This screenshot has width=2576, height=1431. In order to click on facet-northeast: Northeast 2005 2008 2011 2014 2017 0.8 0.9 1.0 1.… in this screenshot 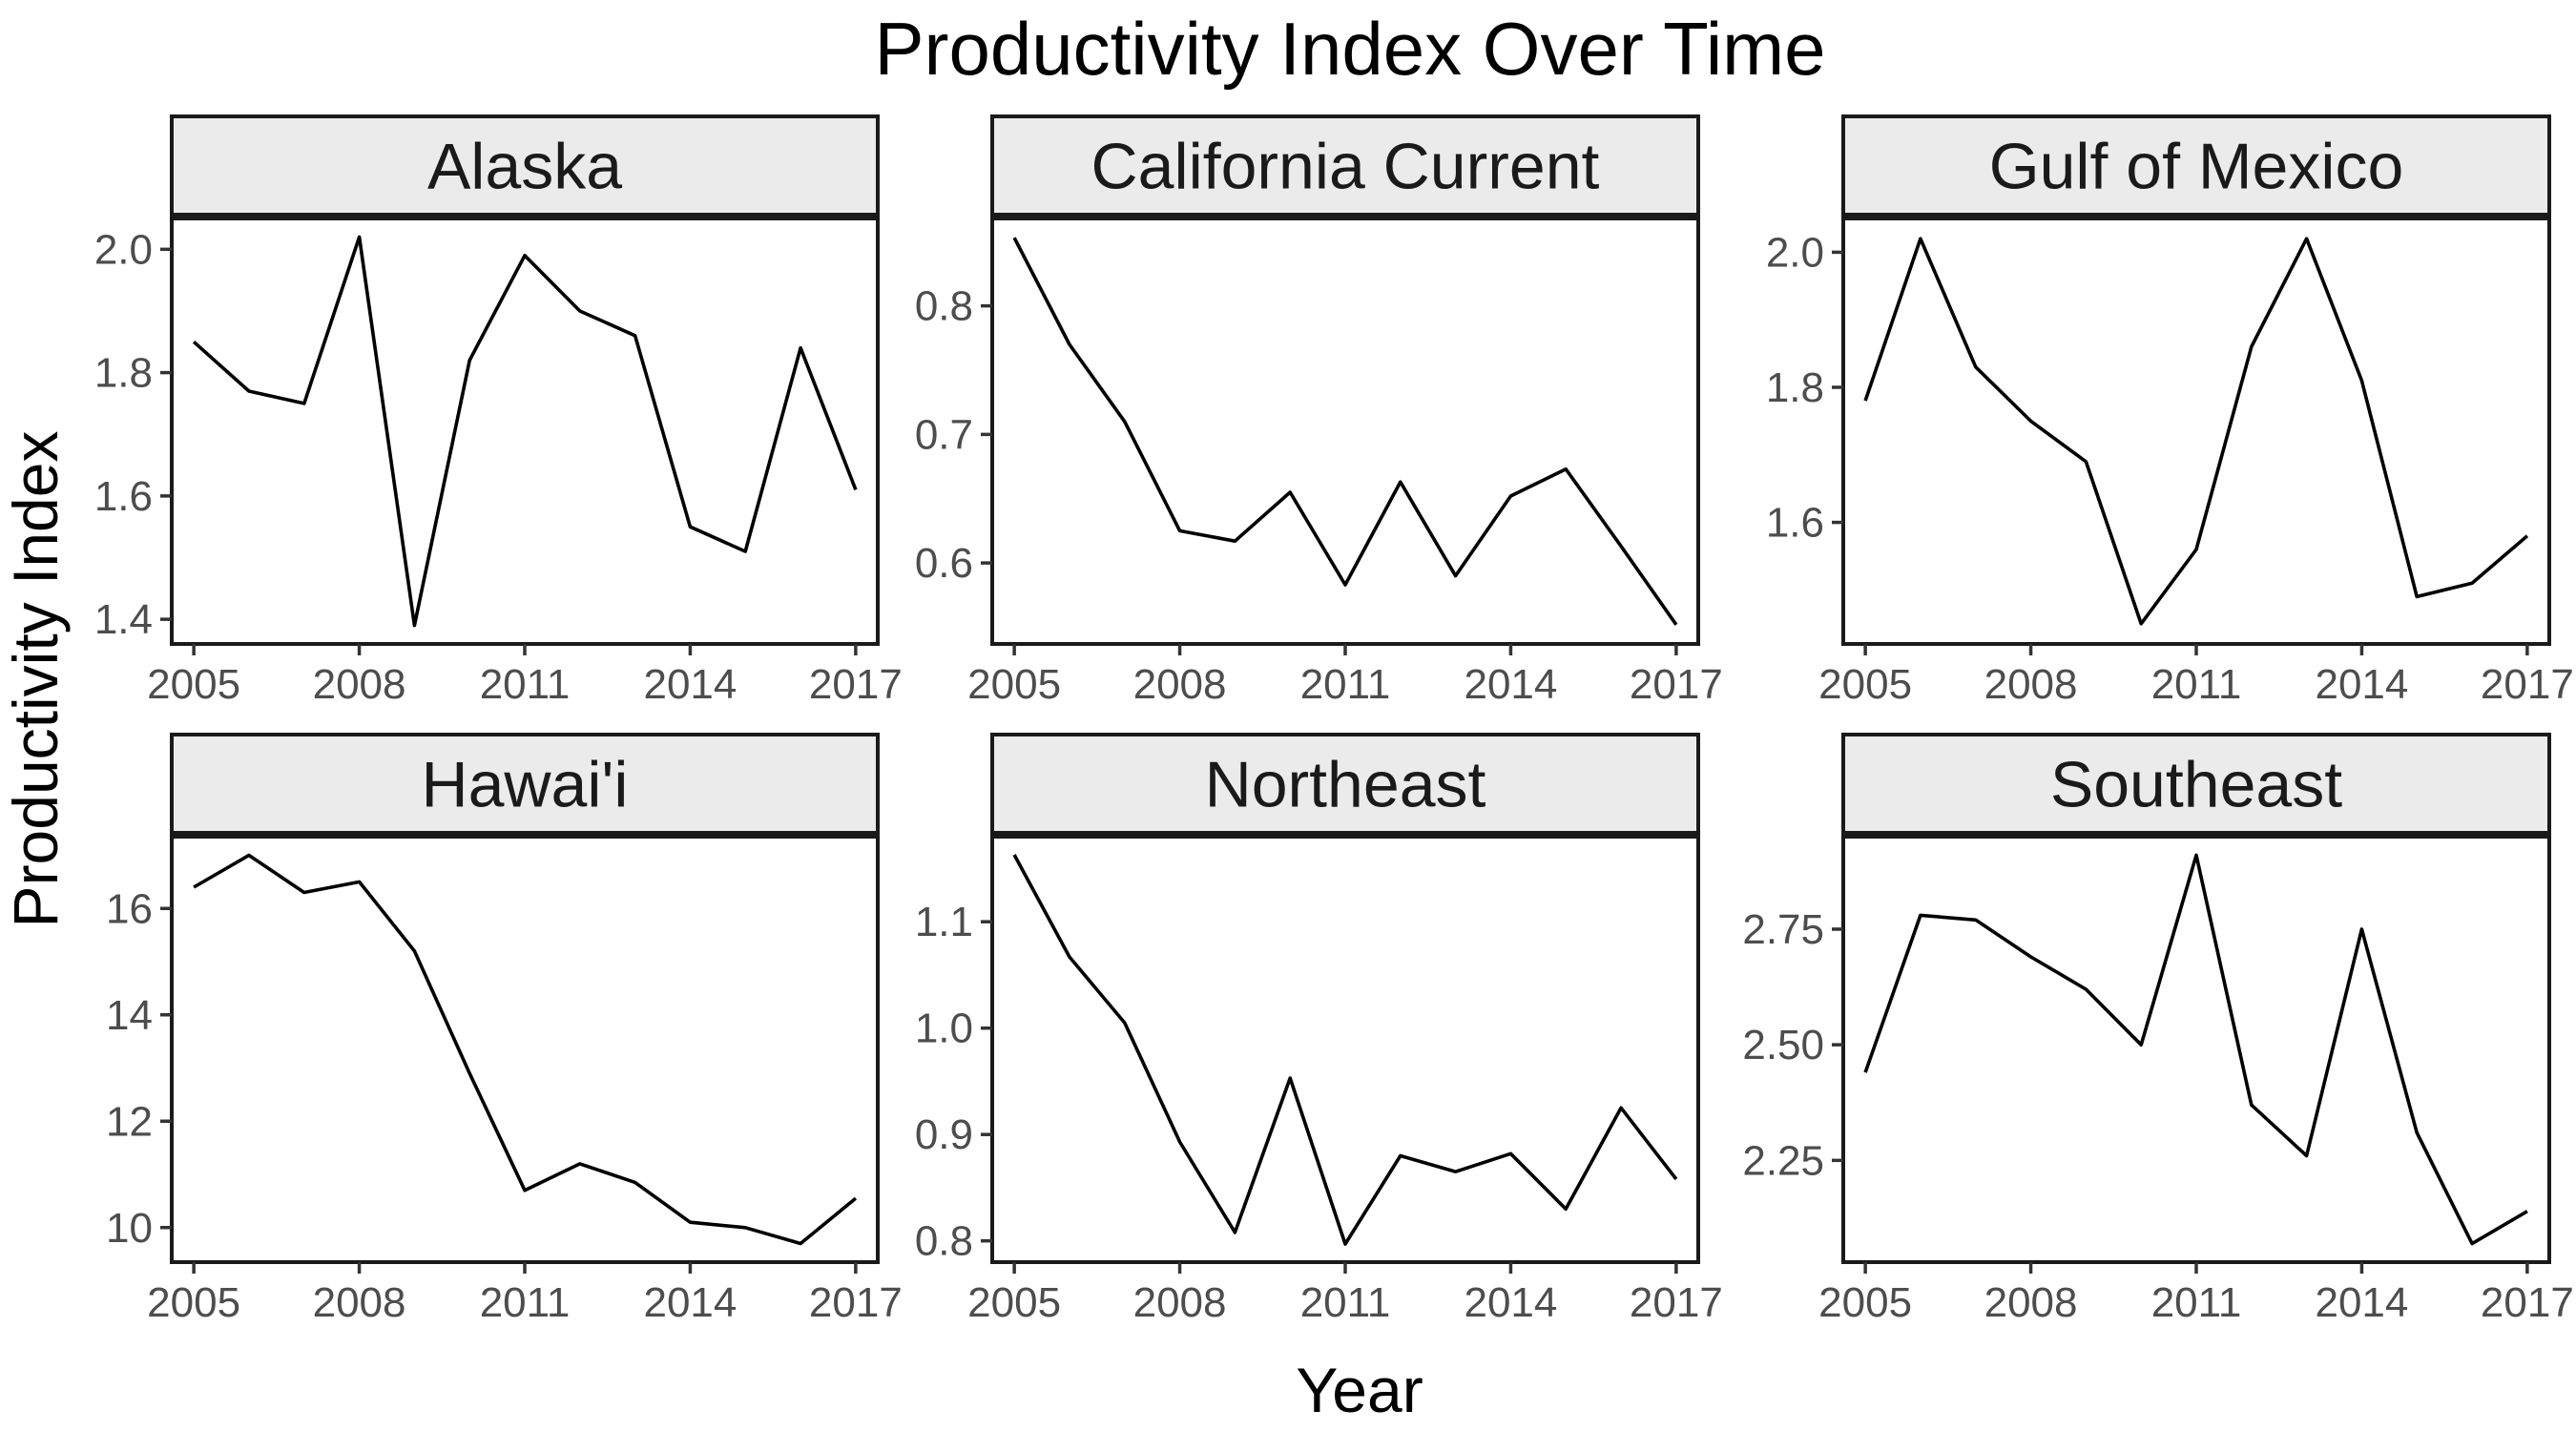, I will do `click(1319, 1029)`.